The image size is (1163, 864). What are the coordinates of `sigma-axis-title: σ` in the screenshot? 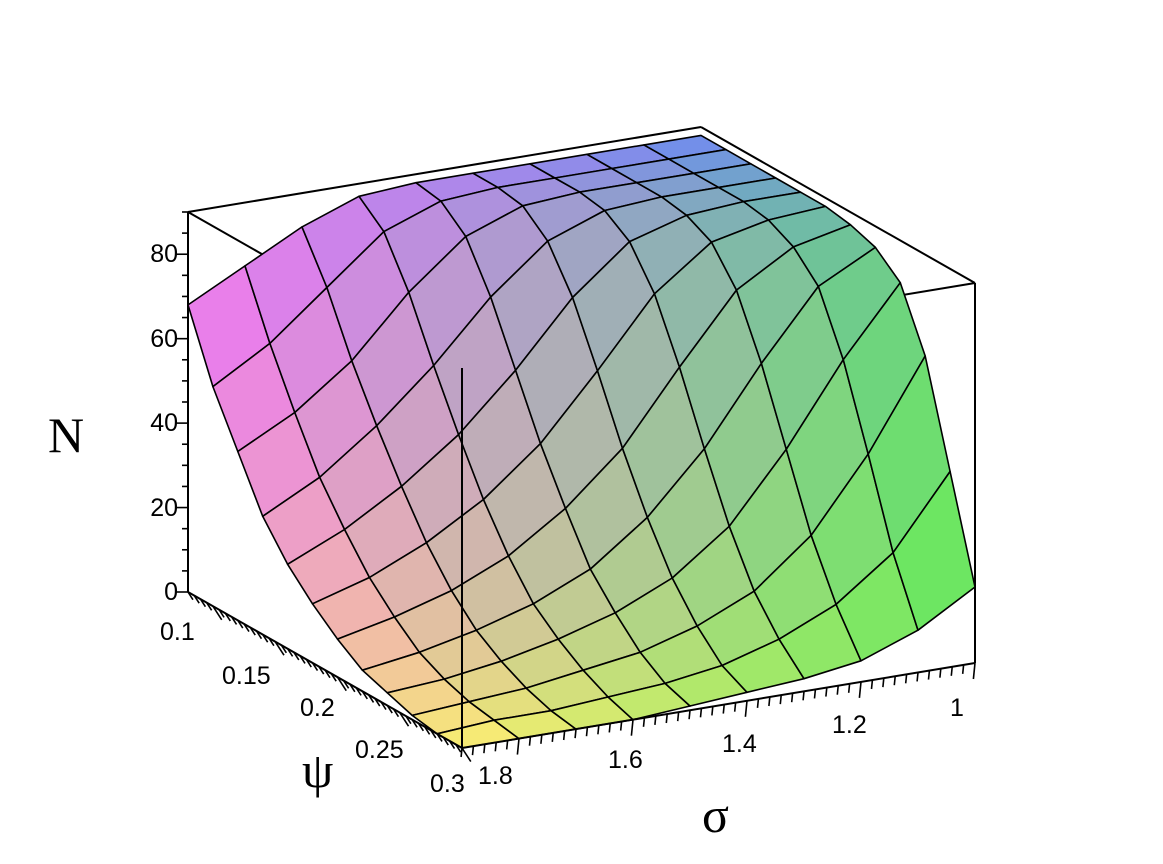 It's located at (715, 815).